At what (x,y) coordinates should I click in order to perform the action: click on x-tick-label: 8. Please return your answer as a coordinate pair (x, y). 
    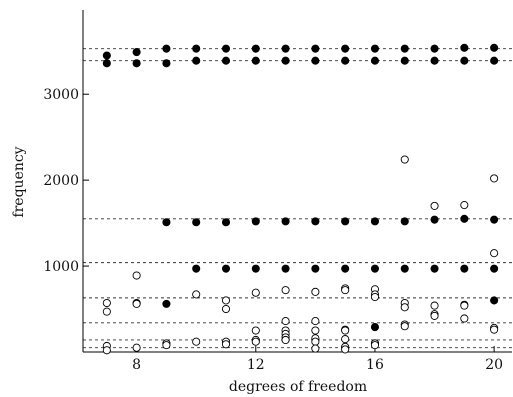
    Looking at the image, I should click on (136, 365).